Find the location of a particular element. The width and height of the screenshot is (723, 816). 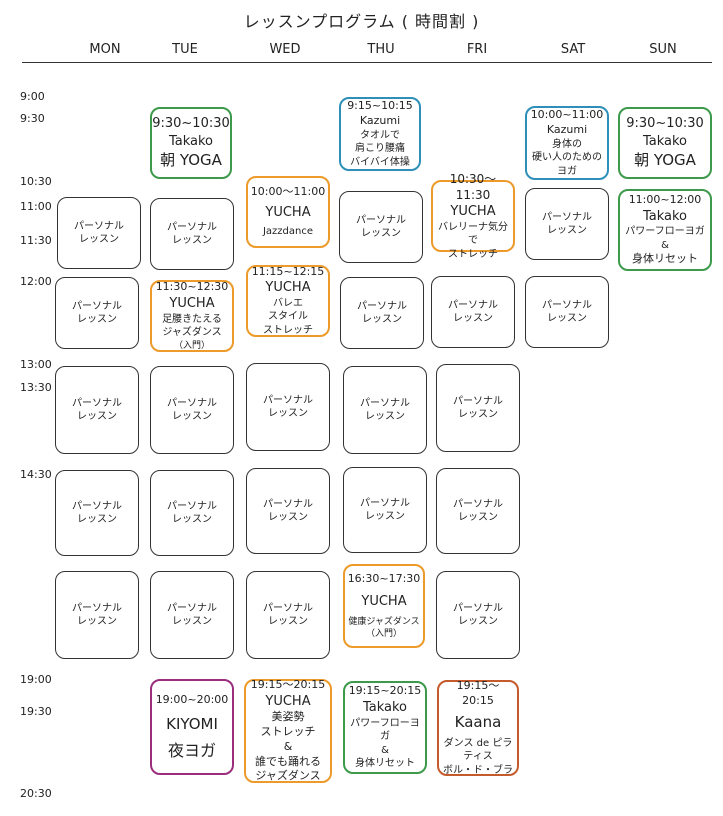

lesson-card-wed-1115: 11:15~12:15 YUCHA バレエ スタイル ストレッチ is located at coordinates (288, 301).